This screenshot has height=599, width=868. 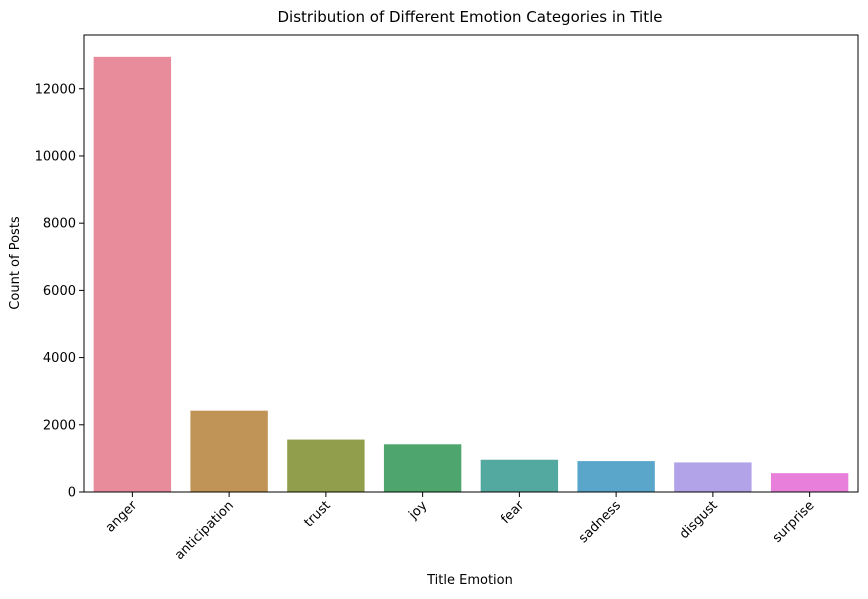 What do you see at coordinates (122, 517) in the screenshot?
I see `x-tick-label-anger: anger` at bounding box center [122, 517].